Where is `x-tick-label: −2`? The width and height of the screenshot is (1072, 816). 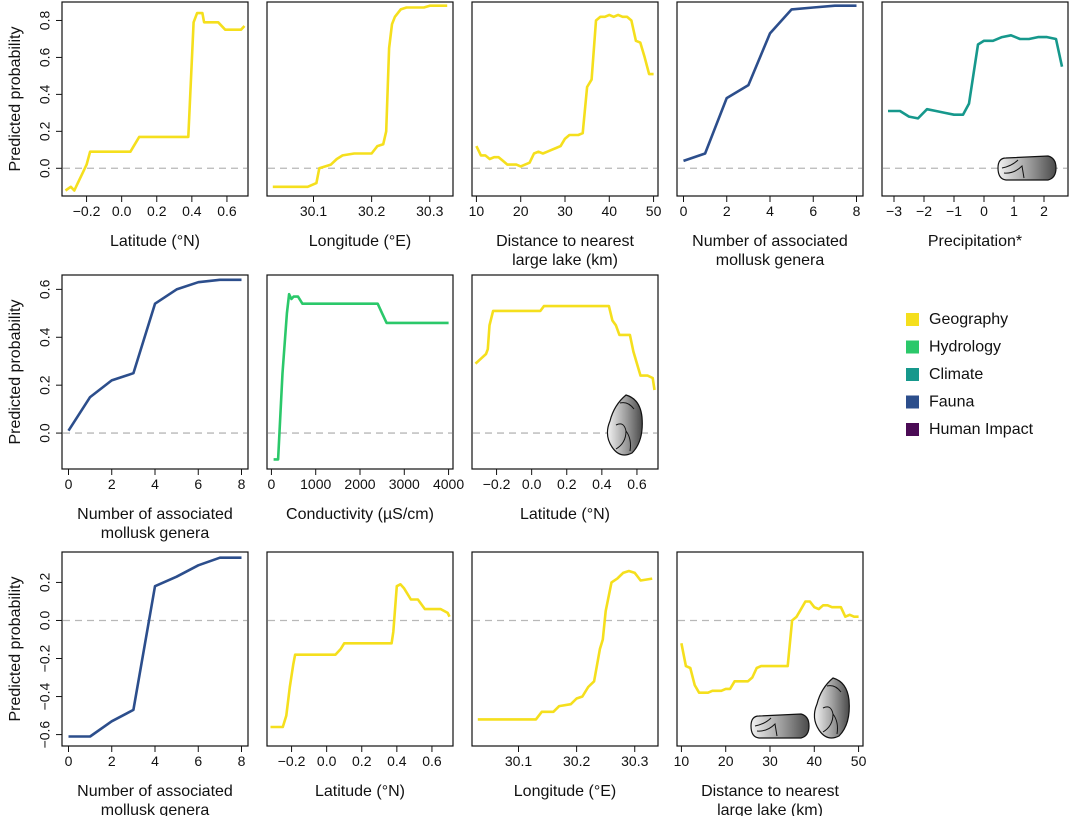 x-tick-label: −2 is located at coordinates (924, 211).